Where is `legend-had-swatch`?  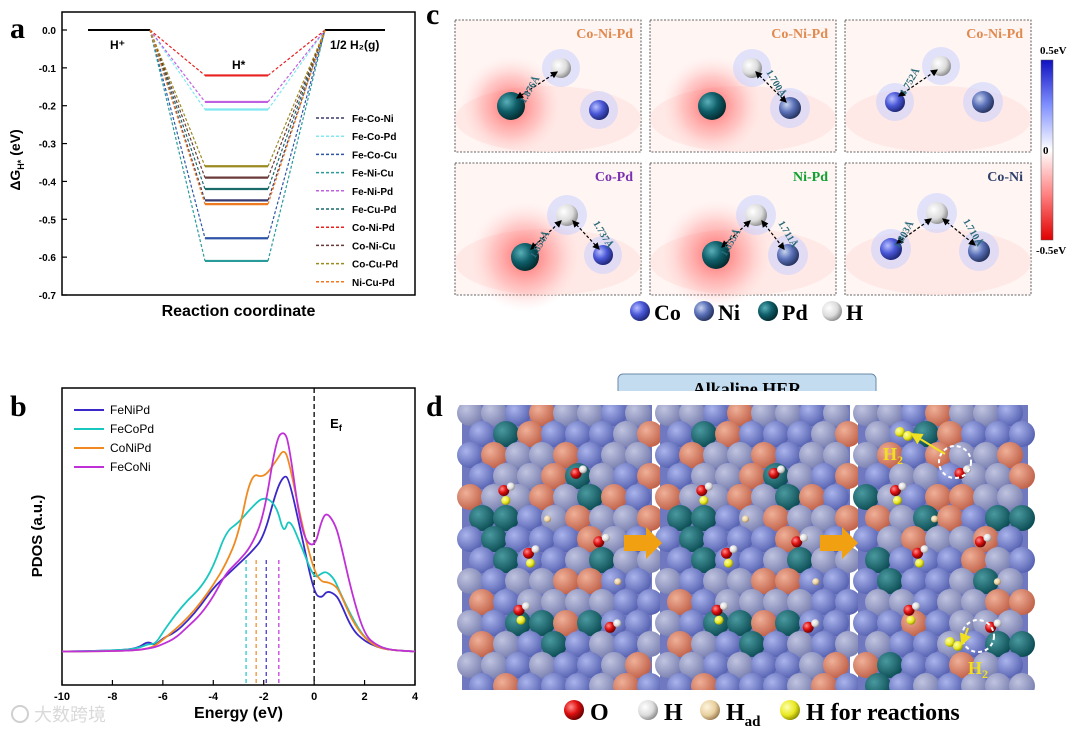 legend-had-swatch is located at coordinates (710, 710).